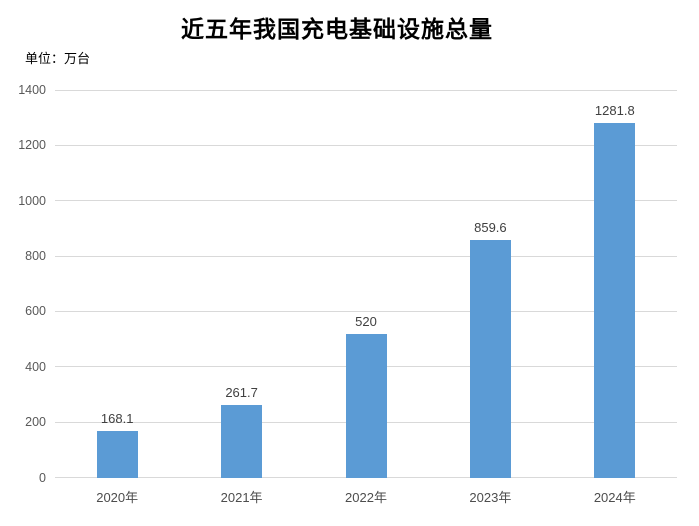  Describe the element at coordinates (614, 497) in the screenshot. I see `x-tick-label-2024年: 2024年` at that location.